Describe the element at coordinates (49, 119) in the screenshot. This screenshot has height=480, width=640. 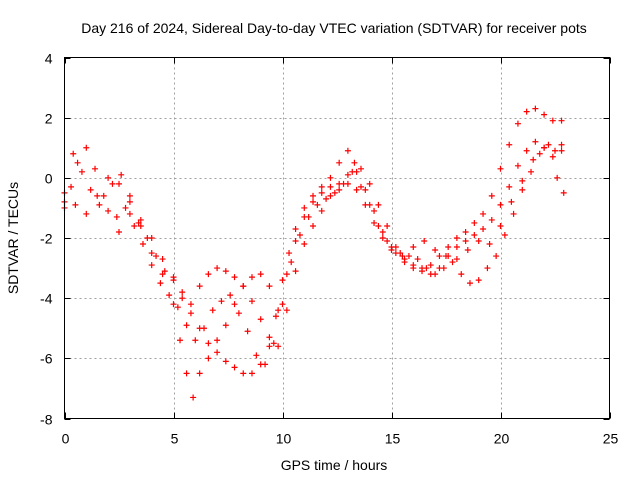
I see `y-tick-label: 2` at that location.